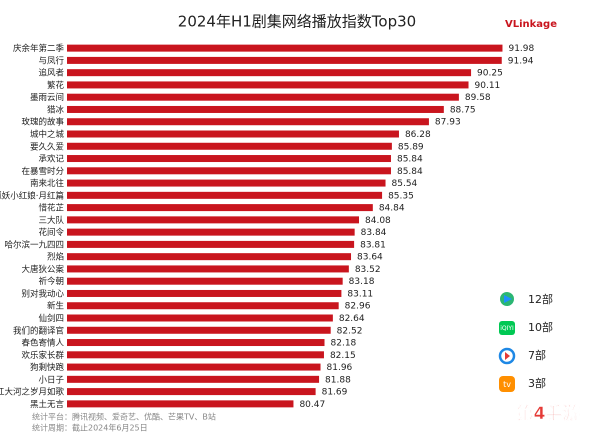 The image size is (594, 434). Describe the element at coordinates (370, 258) in the screenshot. I see `value-label: 83.64` at that location.